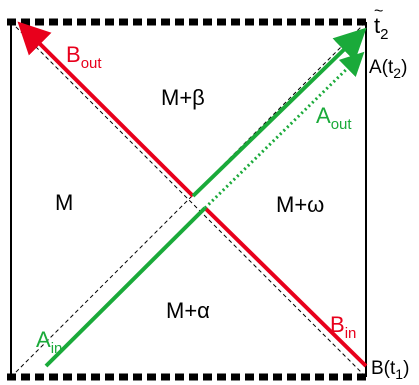  What do you see at coordinates (49, 342) in the screenshot?
I see `ray-a-in-label: Ain` at bounding box center [49, 342].